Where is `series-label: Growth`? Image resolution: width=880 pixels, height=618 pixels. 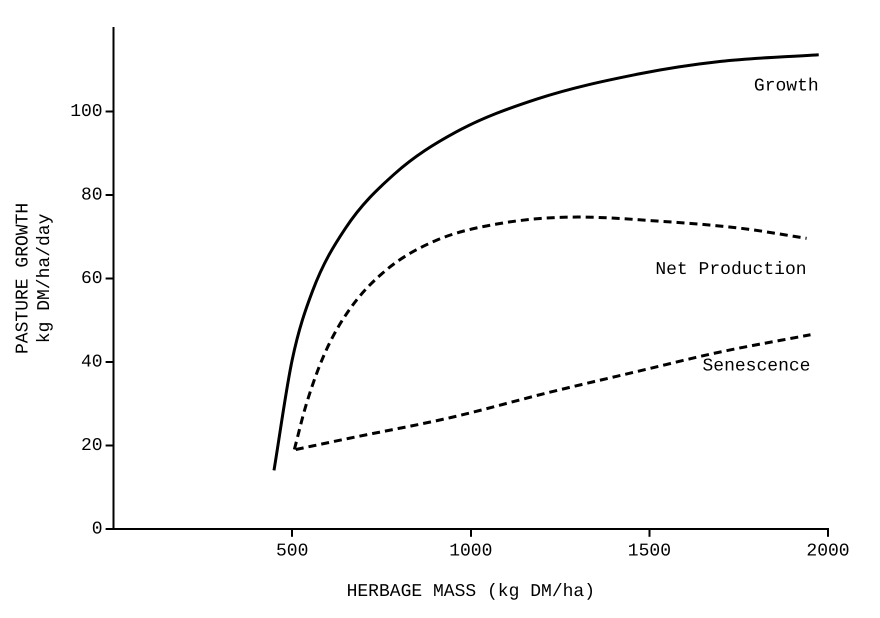 series-label: Growth is located at coordinates (786, 86).